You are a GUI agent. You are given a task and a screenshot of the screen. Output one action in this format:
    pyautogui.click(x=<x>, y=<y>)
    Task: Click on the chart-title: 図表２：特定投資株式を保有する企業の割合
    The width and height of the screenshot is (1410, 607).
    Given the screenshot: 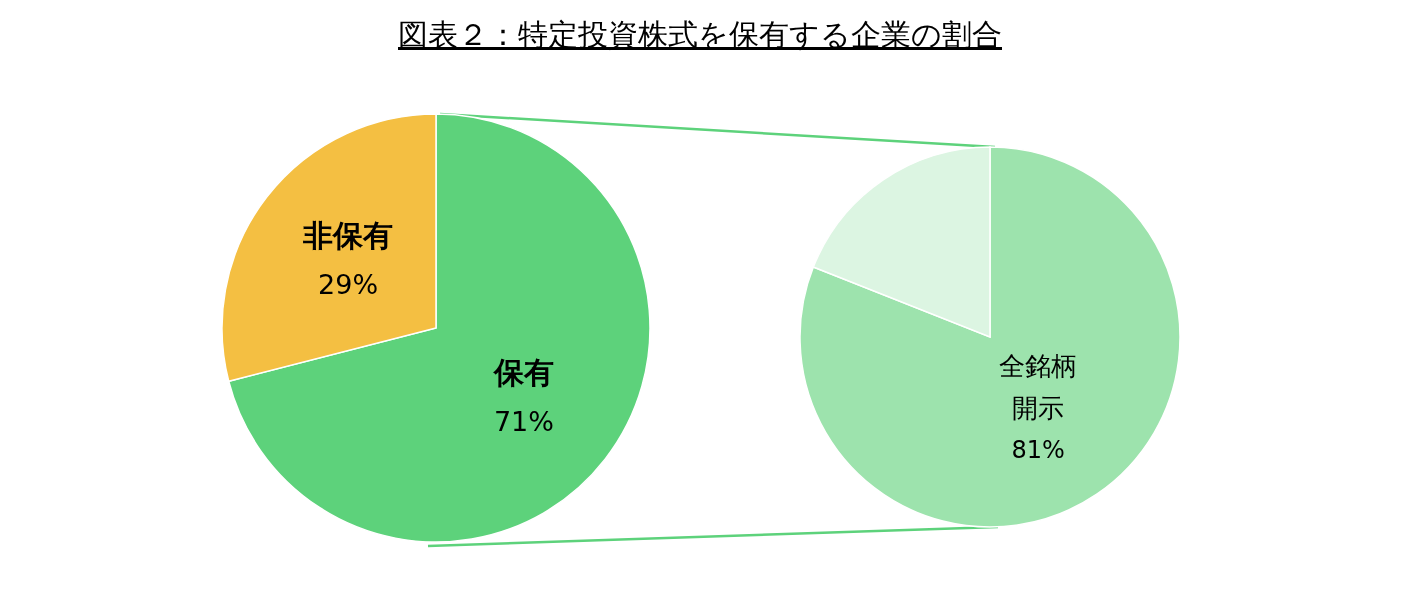 What is the action you would take?
    pyautogui.click(x=700, y=34)
    